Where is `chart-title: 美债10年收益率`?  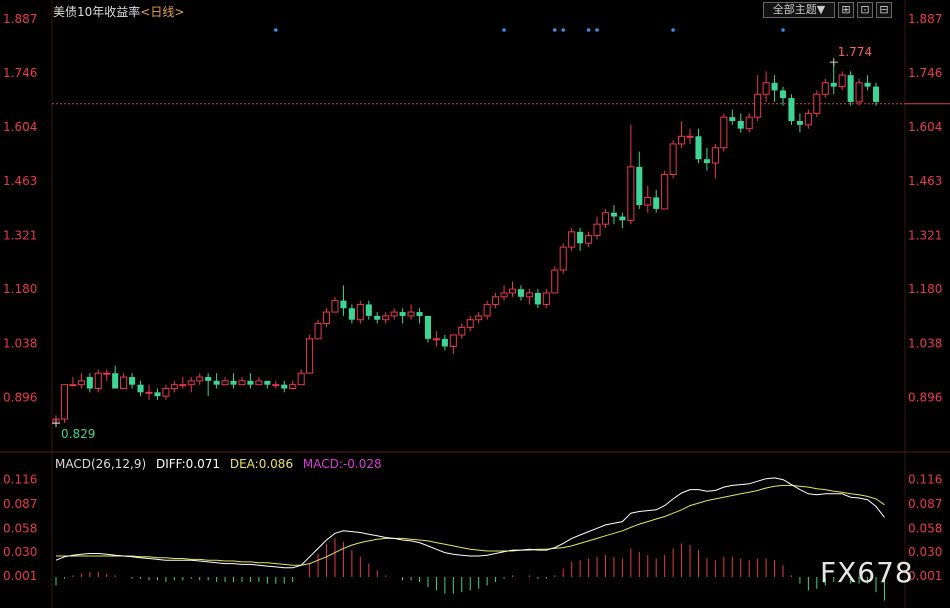
chart-title: 美债10年收益率 is located at coordinates (97, 12).